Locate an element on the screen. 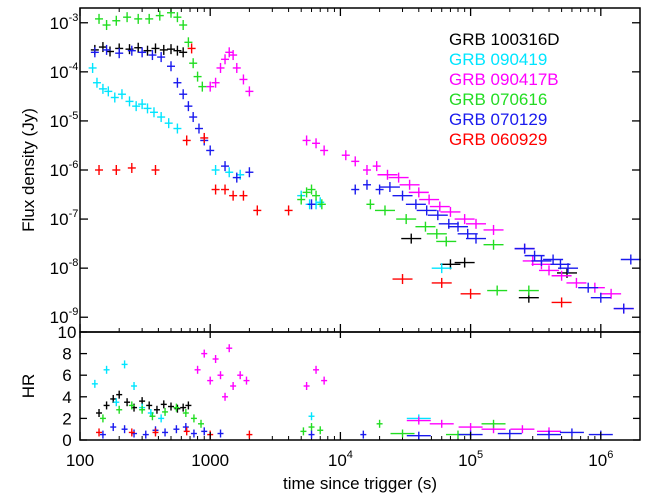 This screenshot has width=650, height=496. hr-y-tick-label: 10 is located at coordinates (67, 332).